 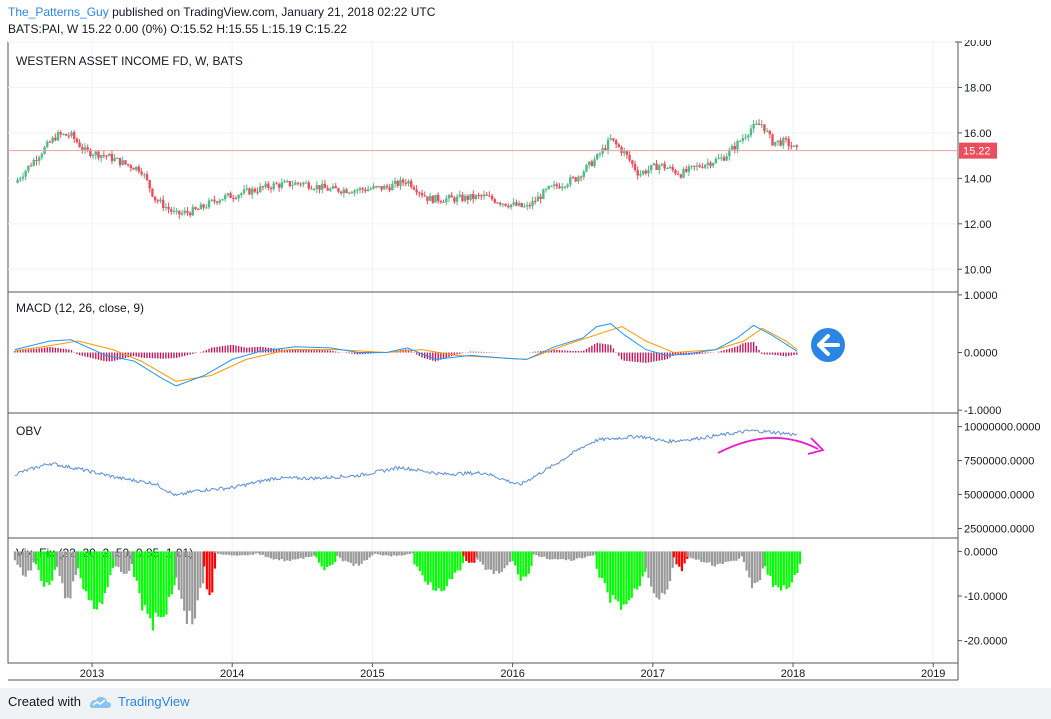 What do you see at coordinates (100, 702) in the screenshot?
I see `tradingview-logo-icon` at bounding box center [100, 702].